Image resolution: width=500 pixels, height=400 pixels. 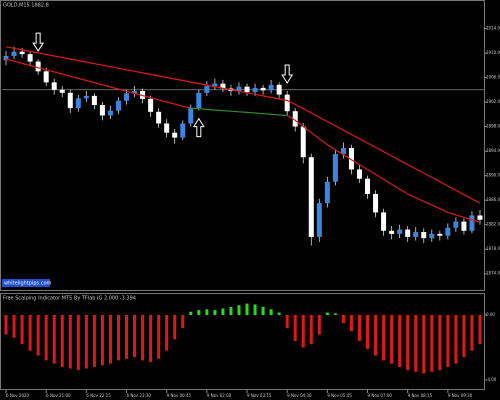 I want to click on x-tick-label: 9 Nov 05:45, so click(x=339, y=395).